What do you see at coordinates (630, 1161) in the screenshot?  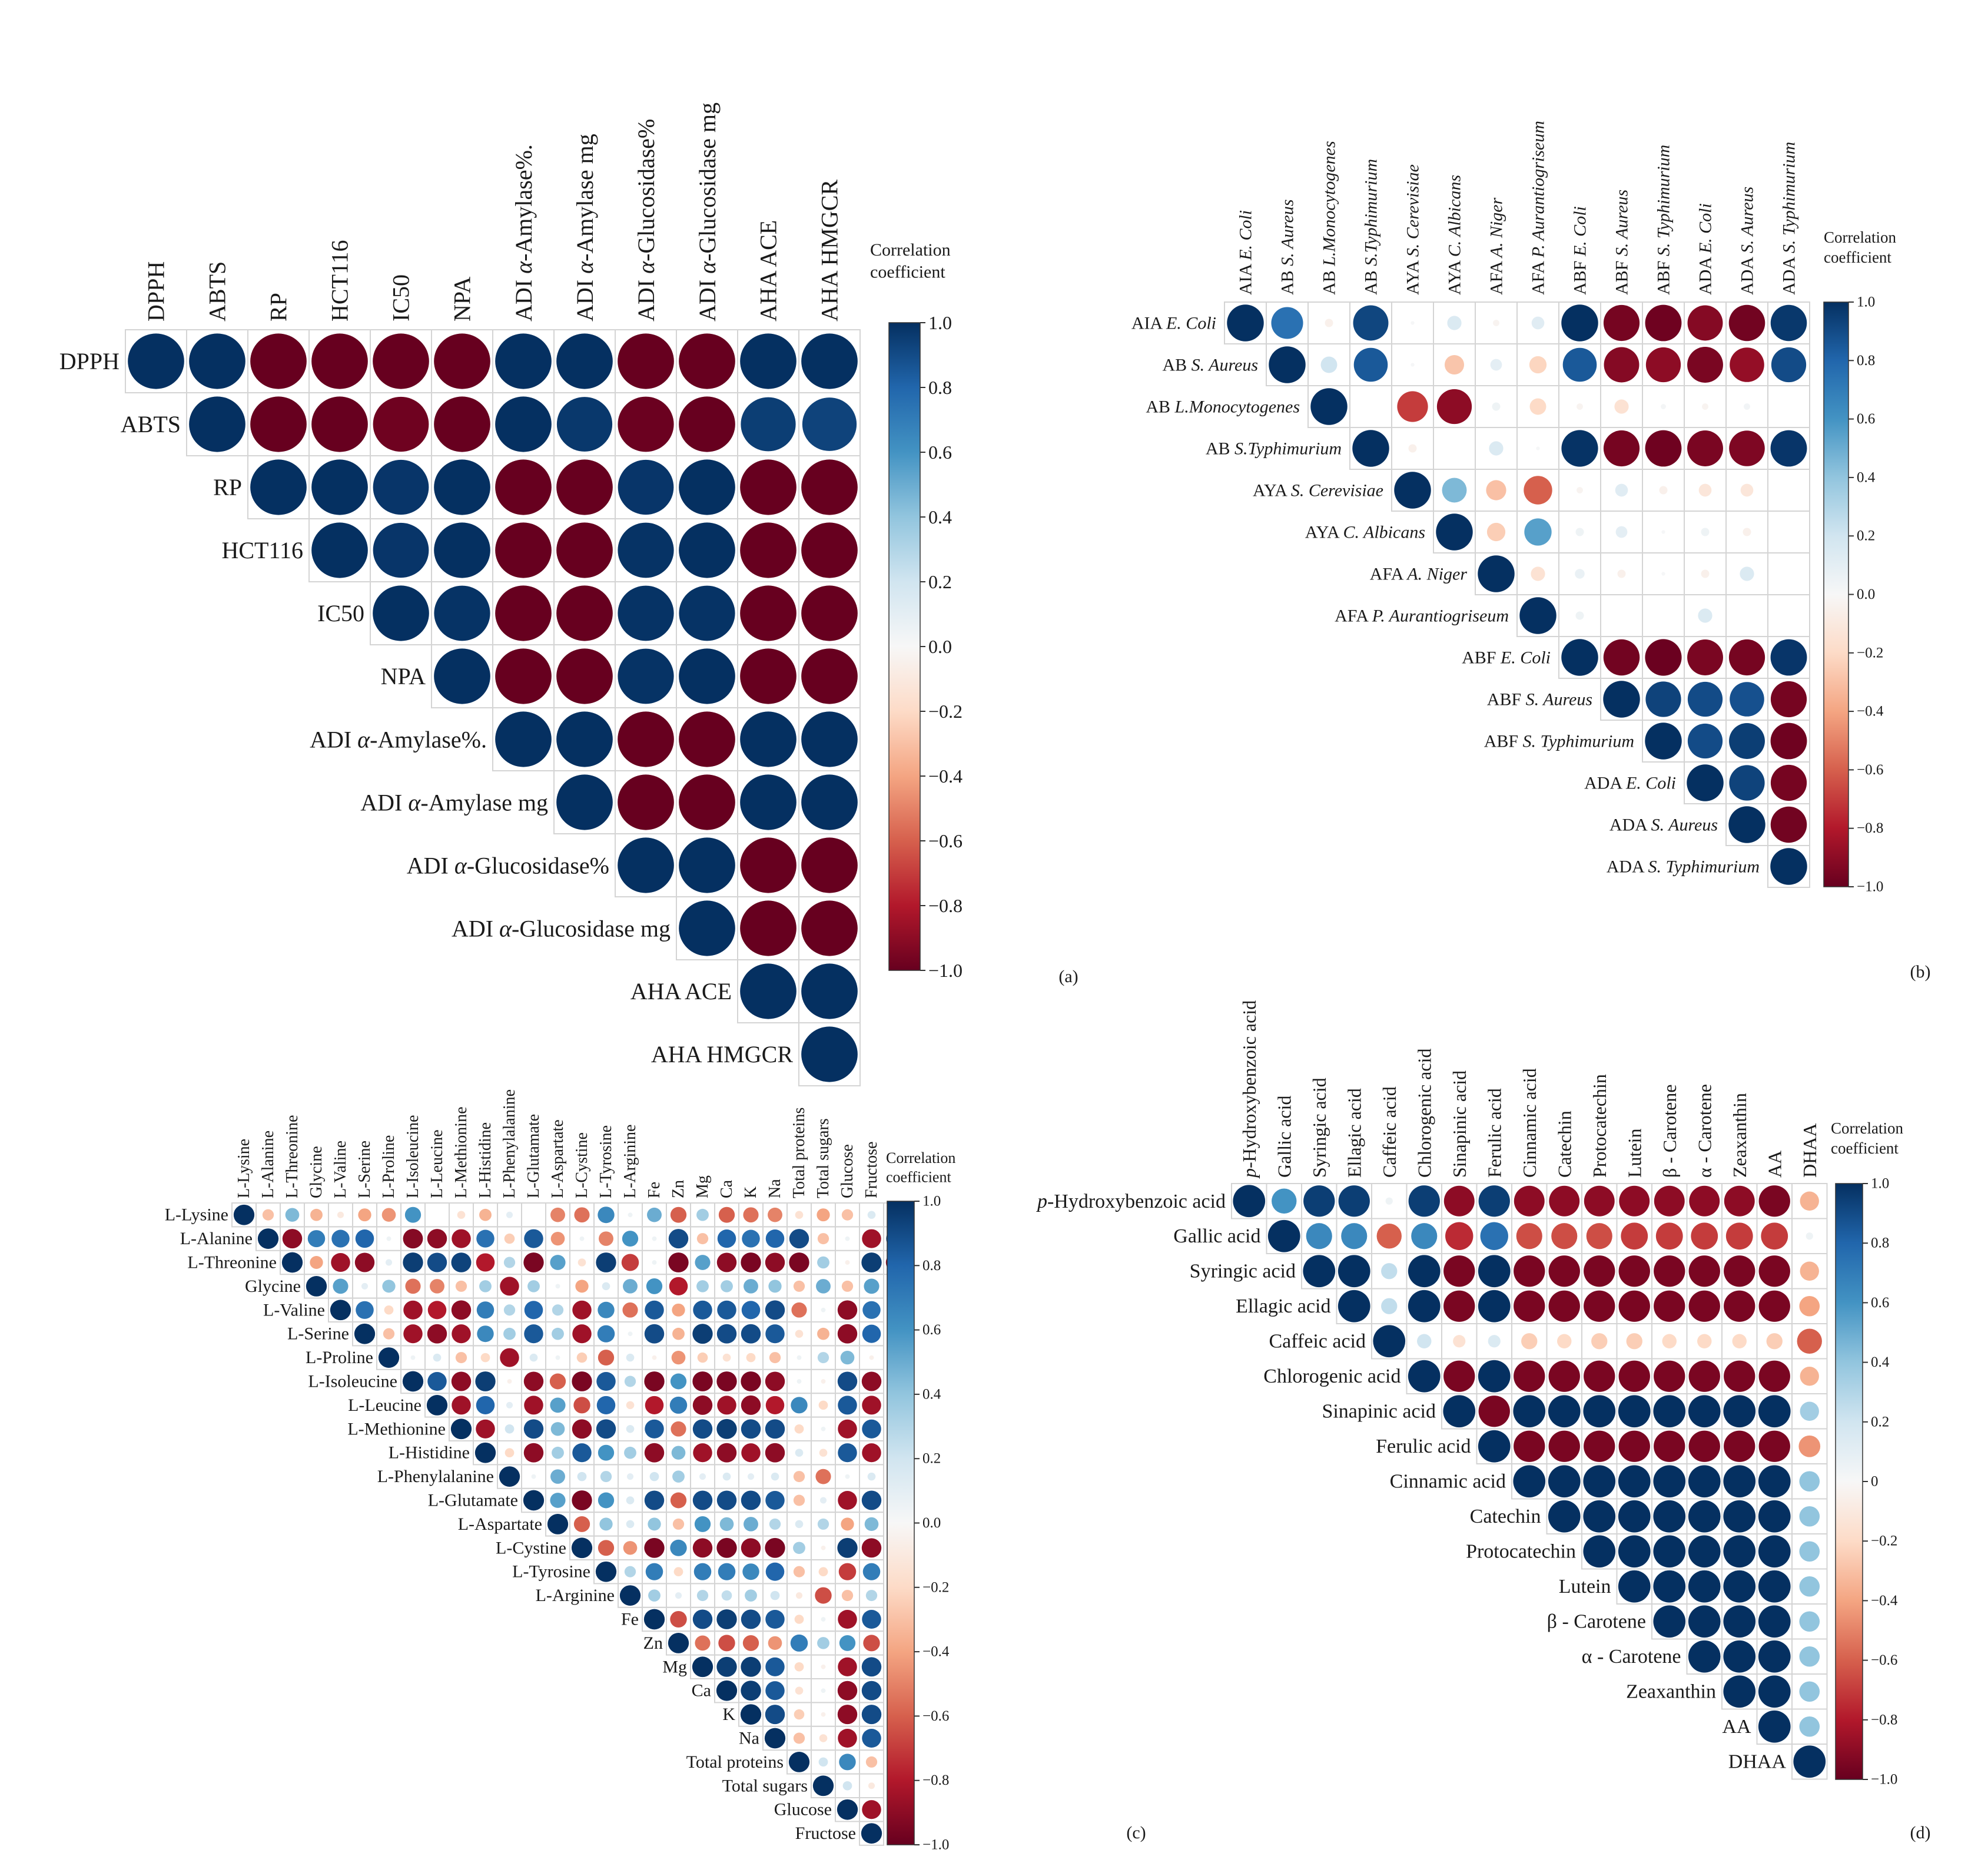 I see `column-label: L-Arginine` at bounding box center [630, 1161].